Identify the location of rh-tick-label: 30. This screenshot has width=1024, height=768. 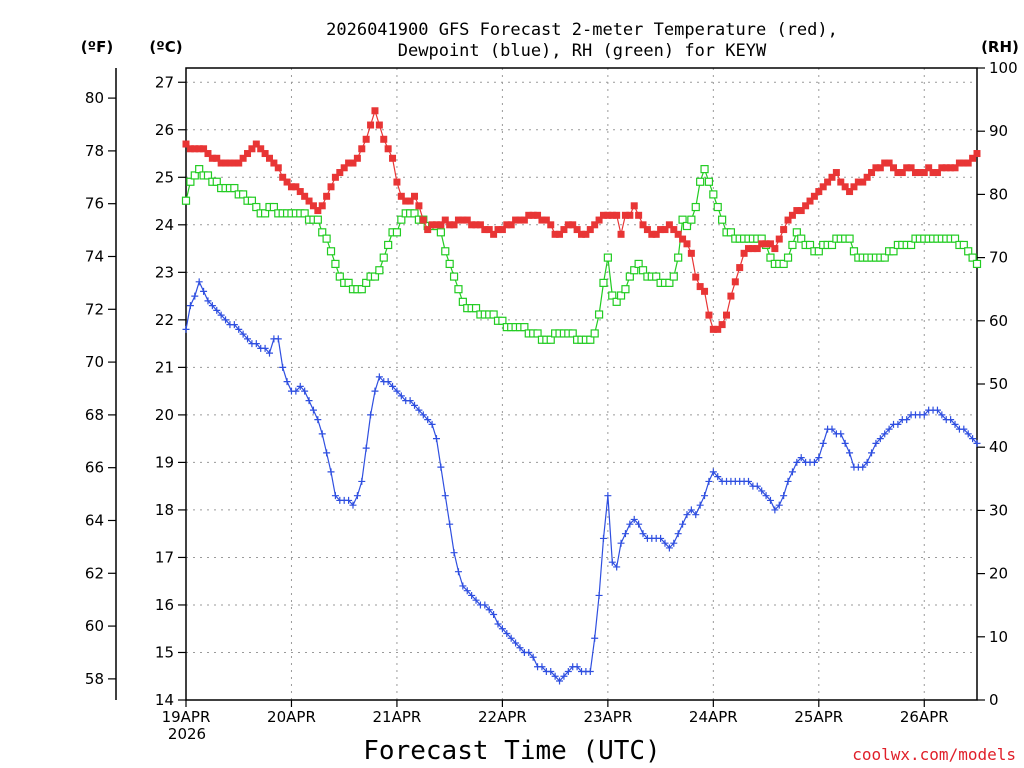
(998, 510).